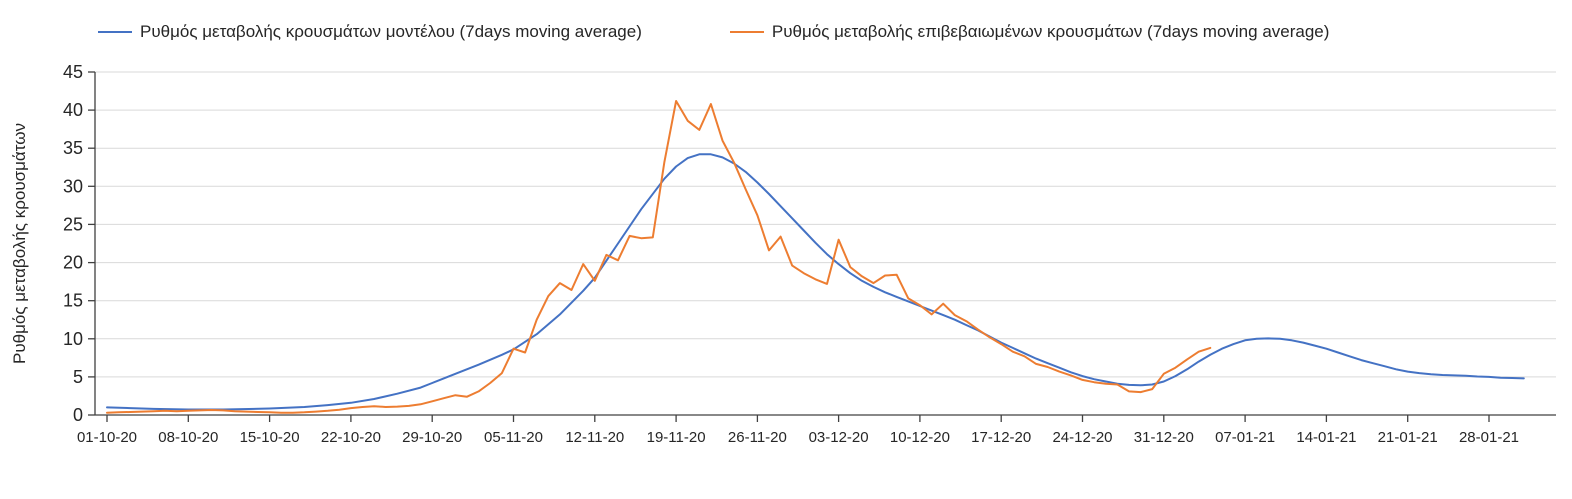 The height and width of the screenshot is (499, 1572). What do you see at coordinates (594, 437) in the screenshot?
I see `x-tick-label: 12-11-20` at bounding box center [594, 437].